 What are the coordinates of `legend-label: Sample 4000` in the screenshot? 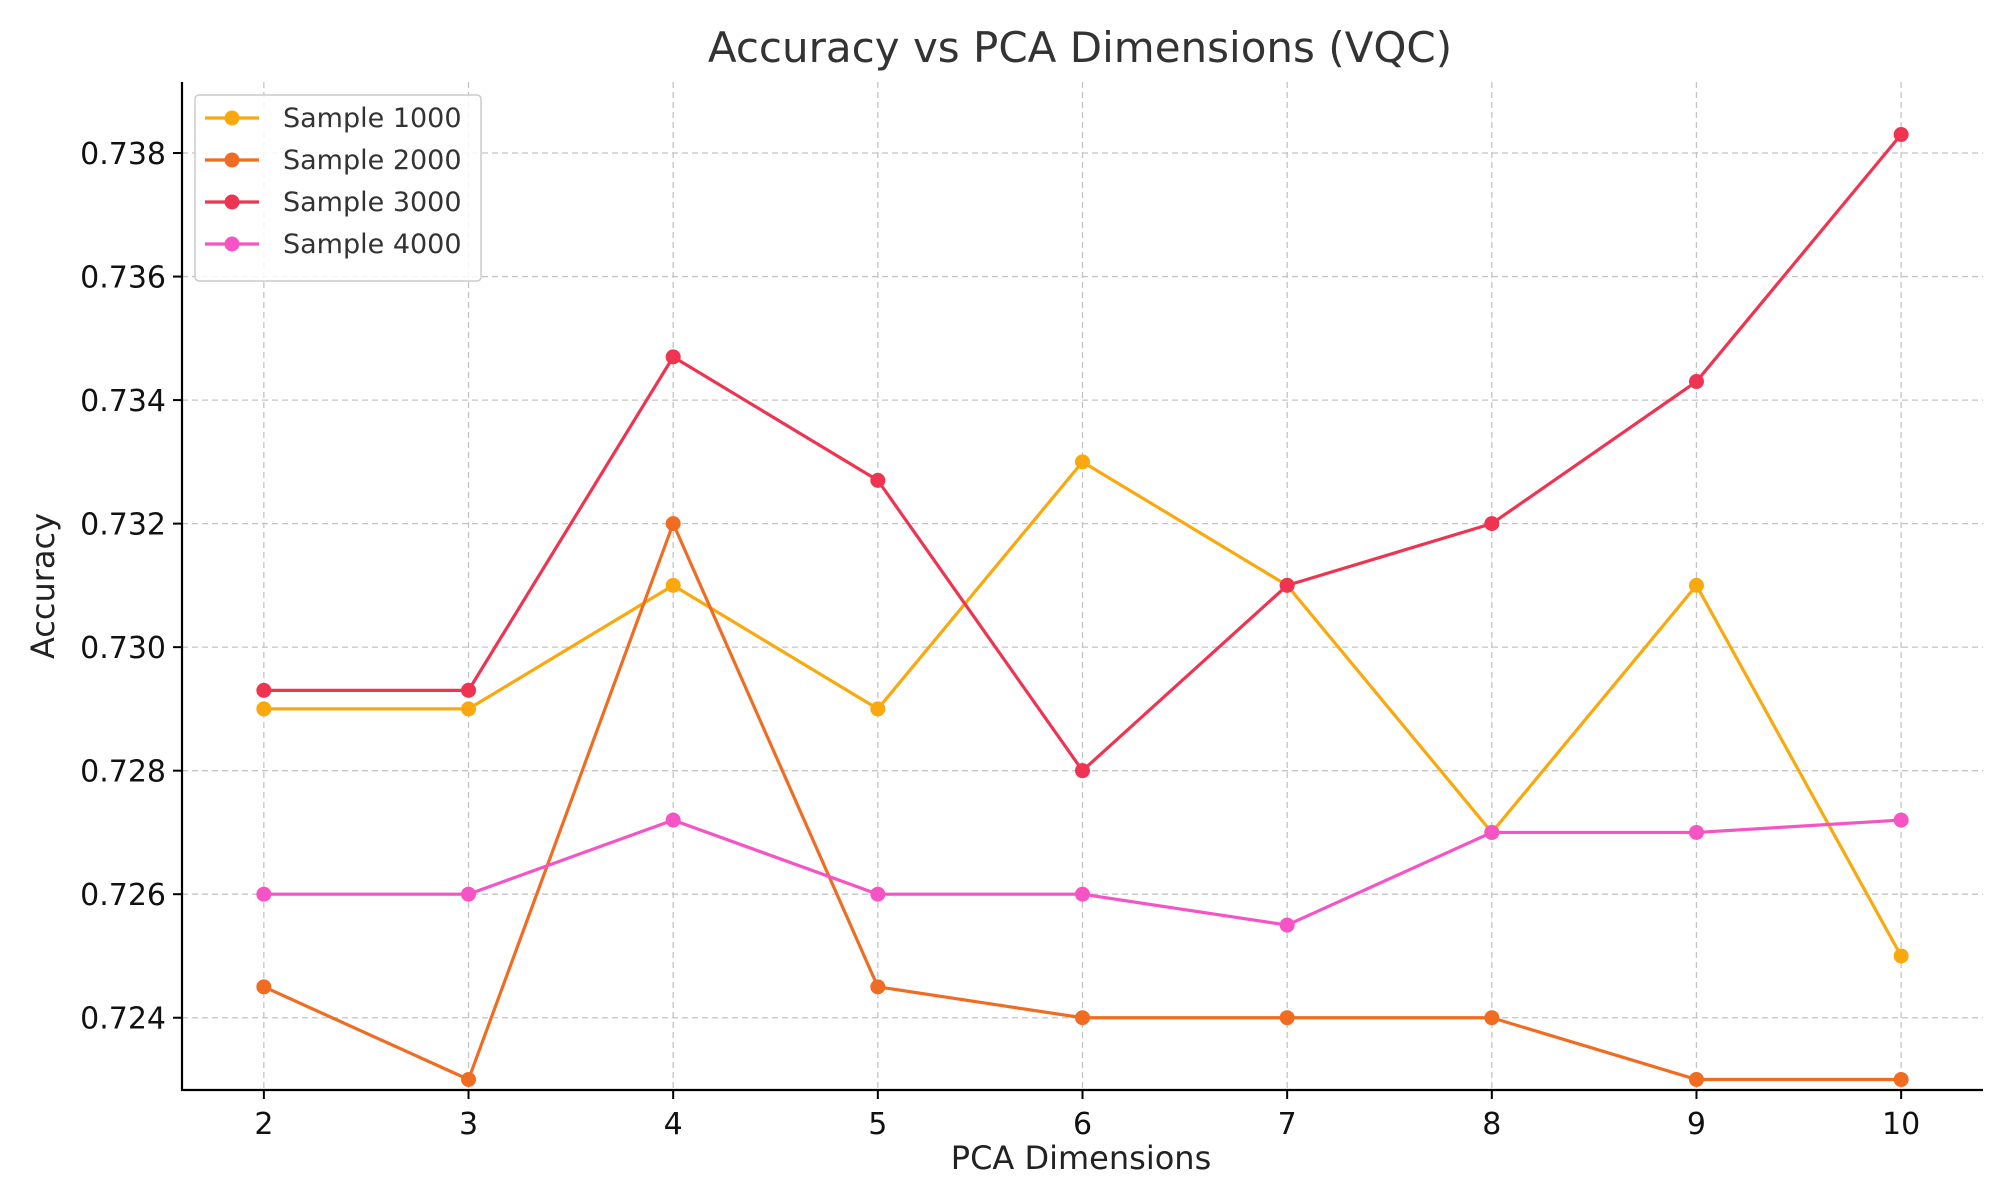 It's located at (372, 244).